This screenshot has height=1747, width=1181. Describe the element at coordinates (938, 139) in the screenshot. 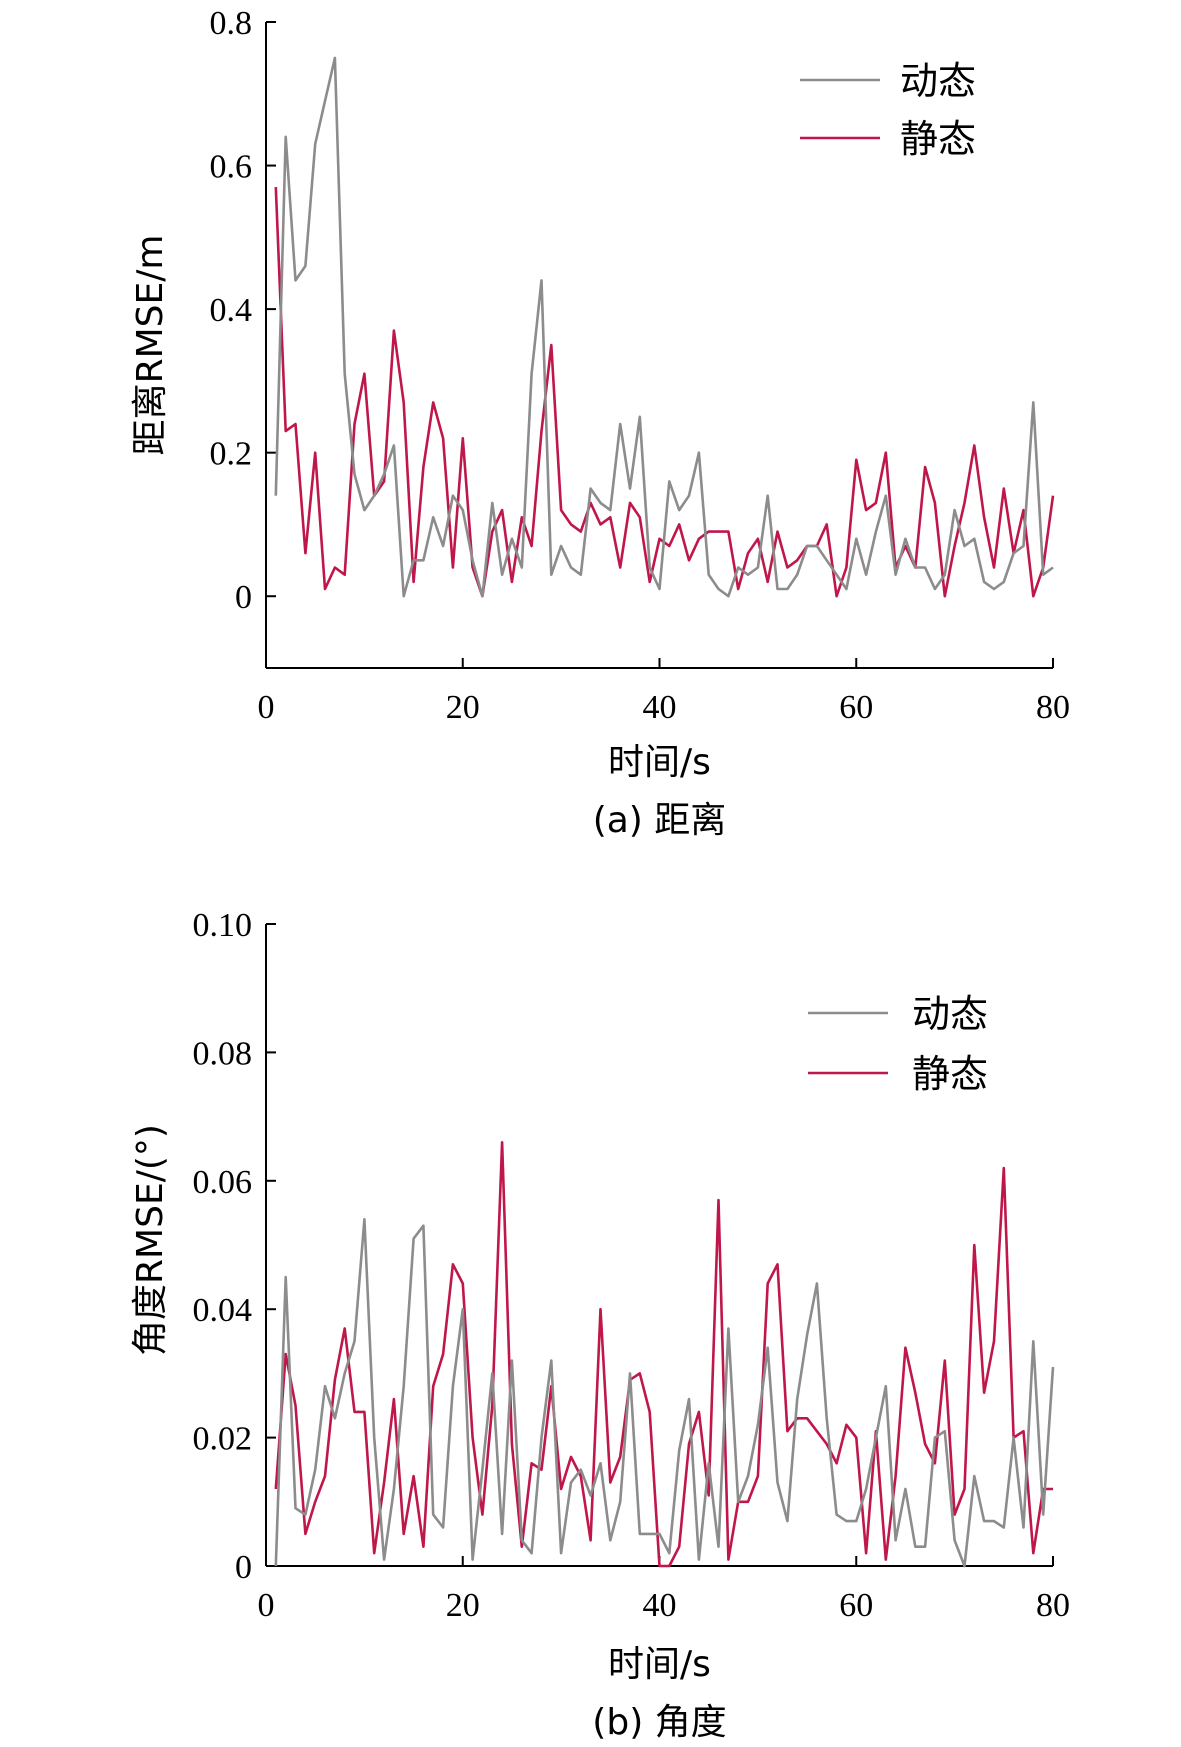

I see `legend-label-a-1: 静态` at that location.